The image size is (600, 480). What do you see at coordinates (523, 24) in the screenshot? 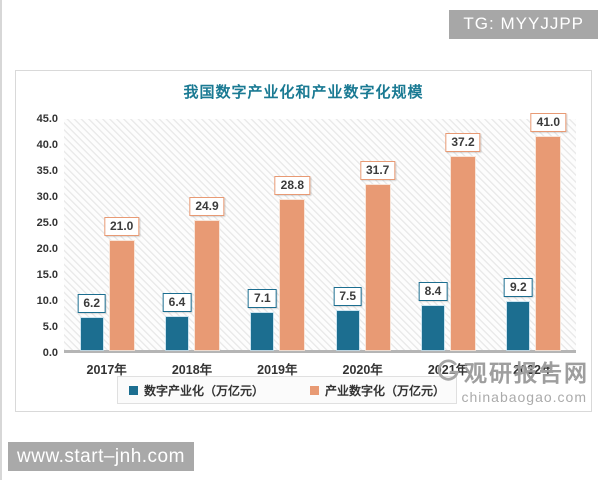
I see `tg-badge: TG: MYYJJPP` at bounding box center [523, 24].